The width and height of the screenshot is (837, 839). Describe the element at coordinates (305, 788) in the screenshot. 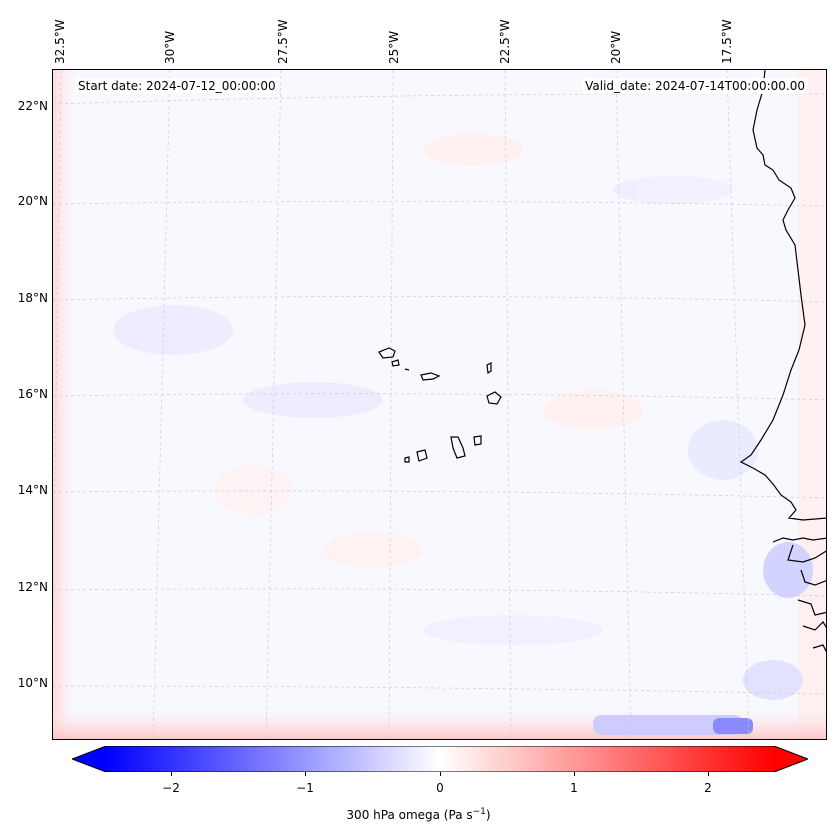

I see `cb-tick-label-m1: −1` at that location.